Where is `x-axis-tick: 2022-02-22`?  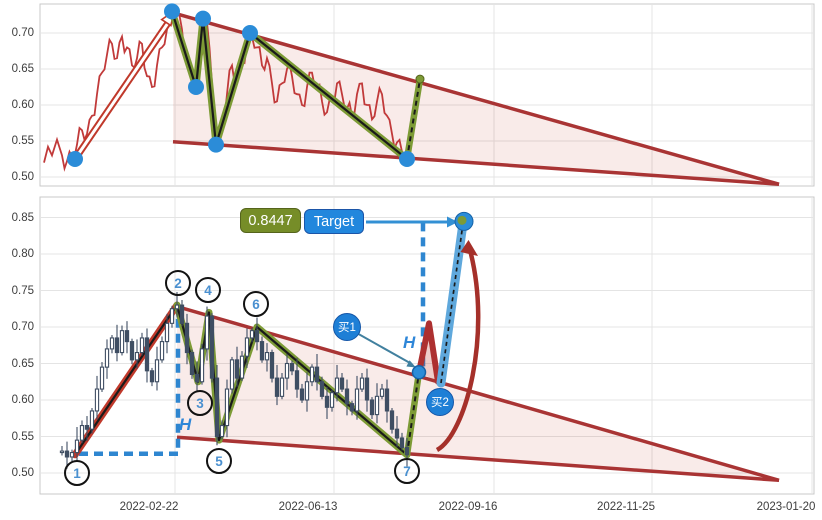
x-axis-tick: 2022-02-22 is located at coordinates (149, 507).